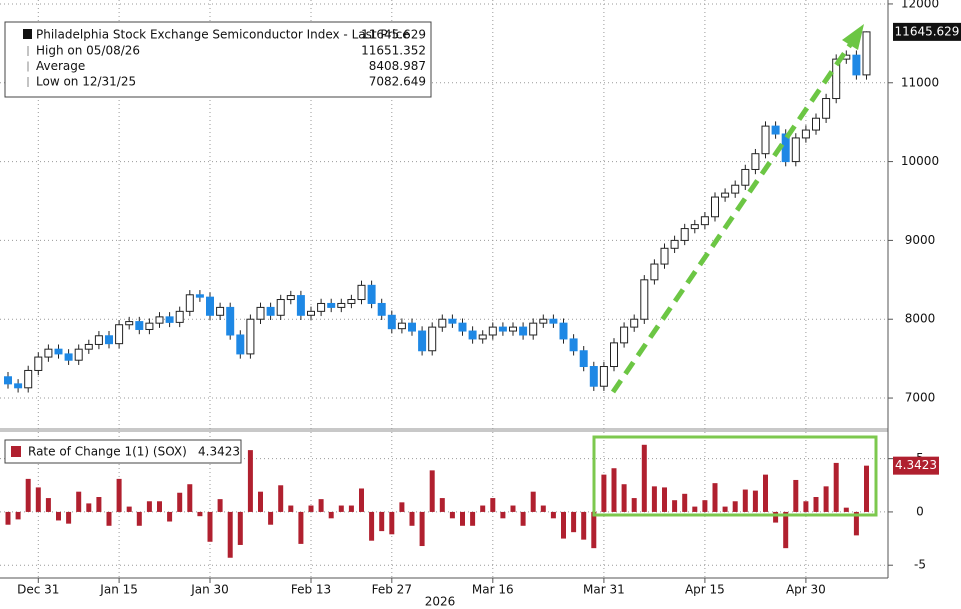 The height and width of the screenshot is (609, 961). I want to click on x-axis-label: 2026, so click(440, 602).